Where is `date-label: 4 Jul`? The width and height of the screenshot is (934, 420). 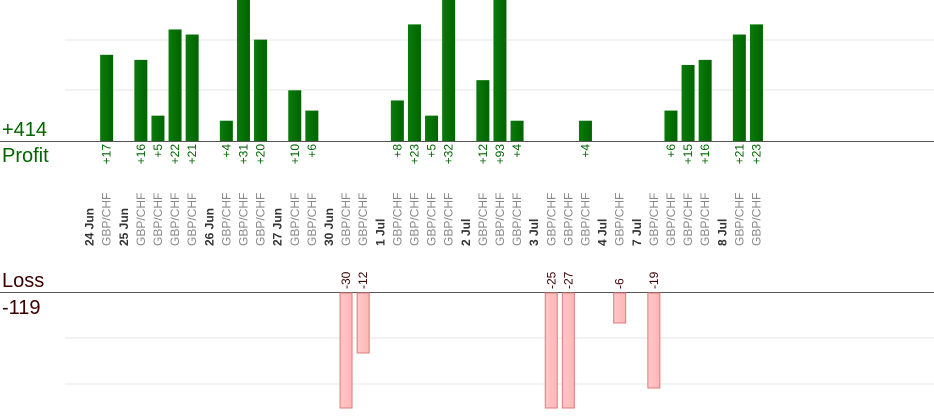
date-label: 4 Jul is located at coordinates (603, 232).